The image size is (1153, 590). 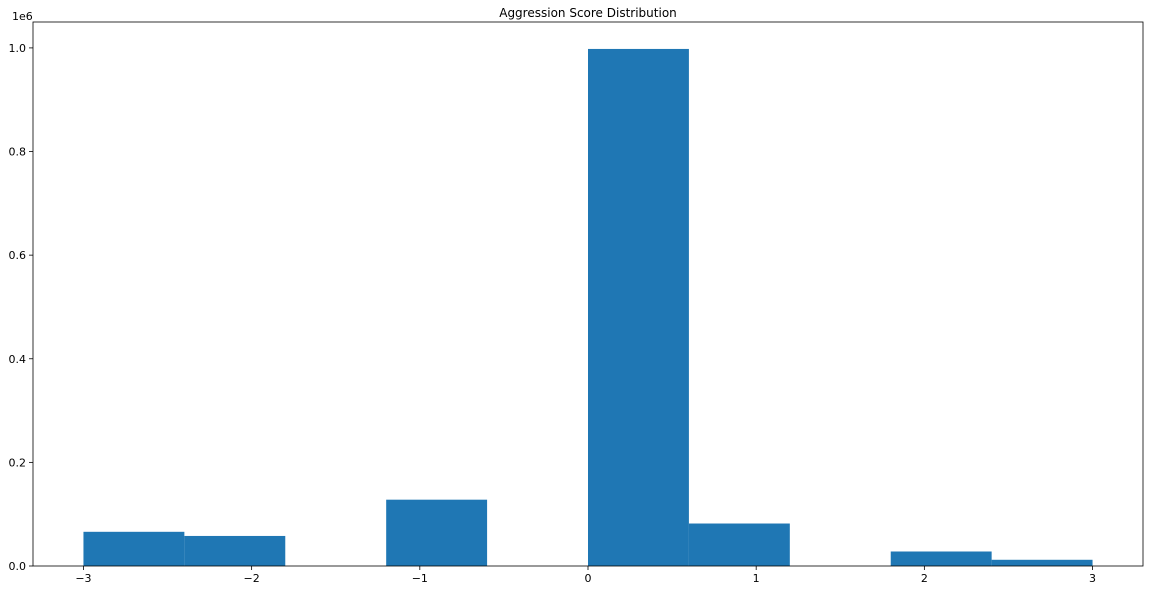 I want to click on y-tick-label: 0.0, so click(x=18, y=566).